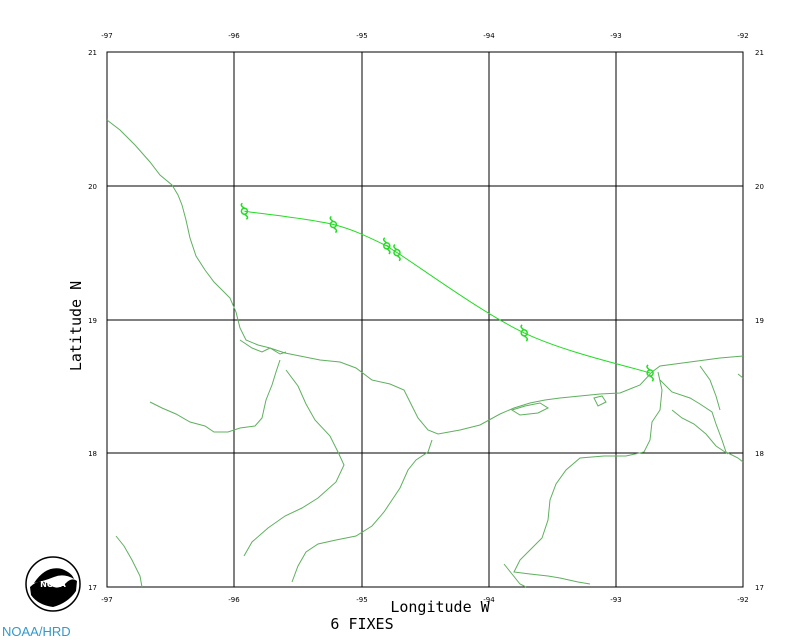 The image size is (800, 640). I want to click on storm-track-line, so click(447, 292).